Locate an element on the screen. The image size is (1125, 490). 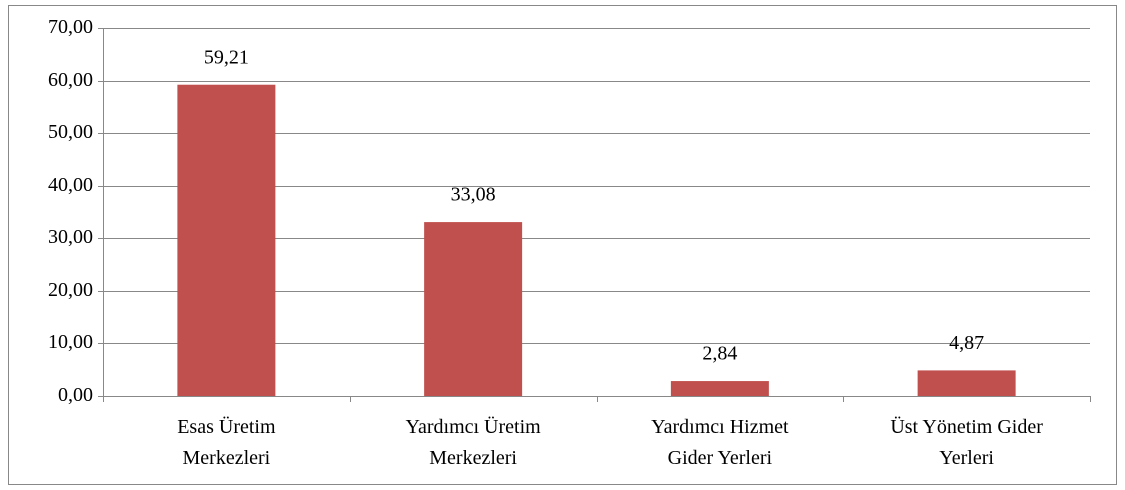
x-tick-label: Üst Yönetim Gider Yerleri is located at coordinates (966, 442).